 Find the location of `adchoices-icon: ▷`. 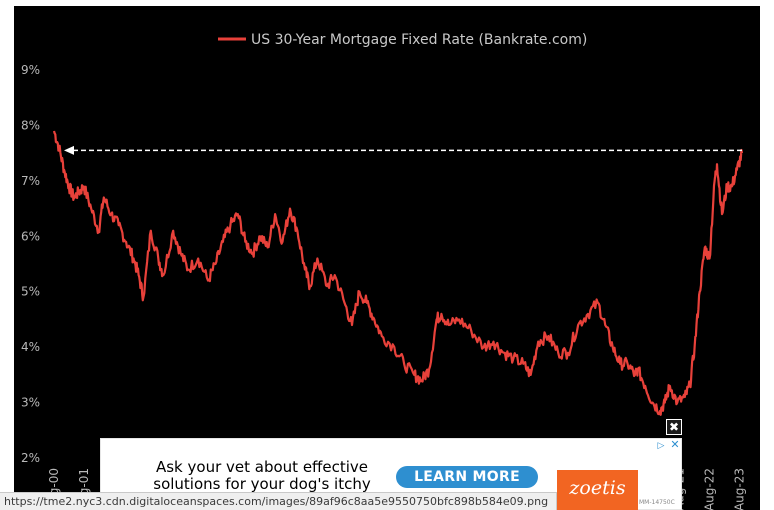

adchoices-icon: ▷ is located at coordinates (661, 446).